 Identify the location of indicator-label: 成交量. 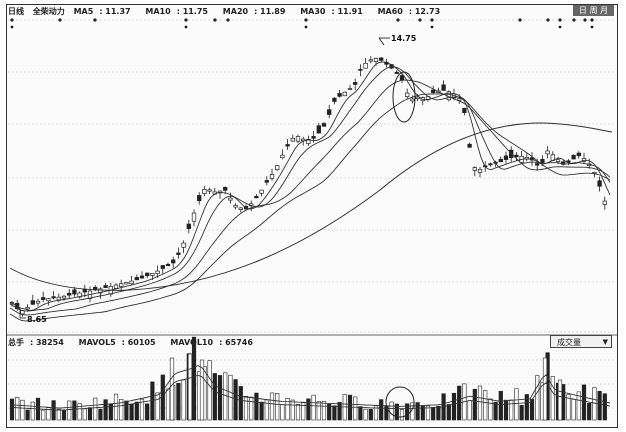
(569, 342).